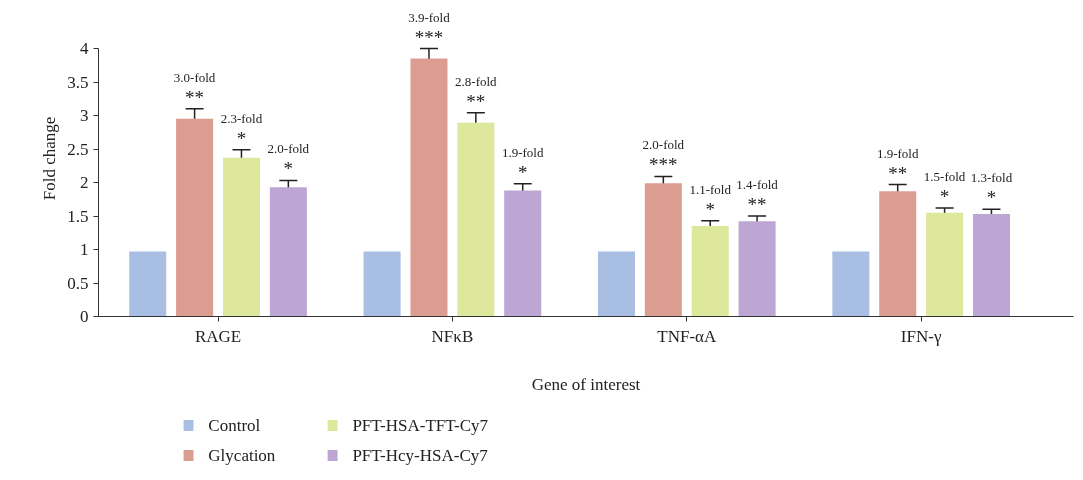 This screenshot has height=480, width=1083. I want to click on annotation: 3.0-fold, so click(194, 77).